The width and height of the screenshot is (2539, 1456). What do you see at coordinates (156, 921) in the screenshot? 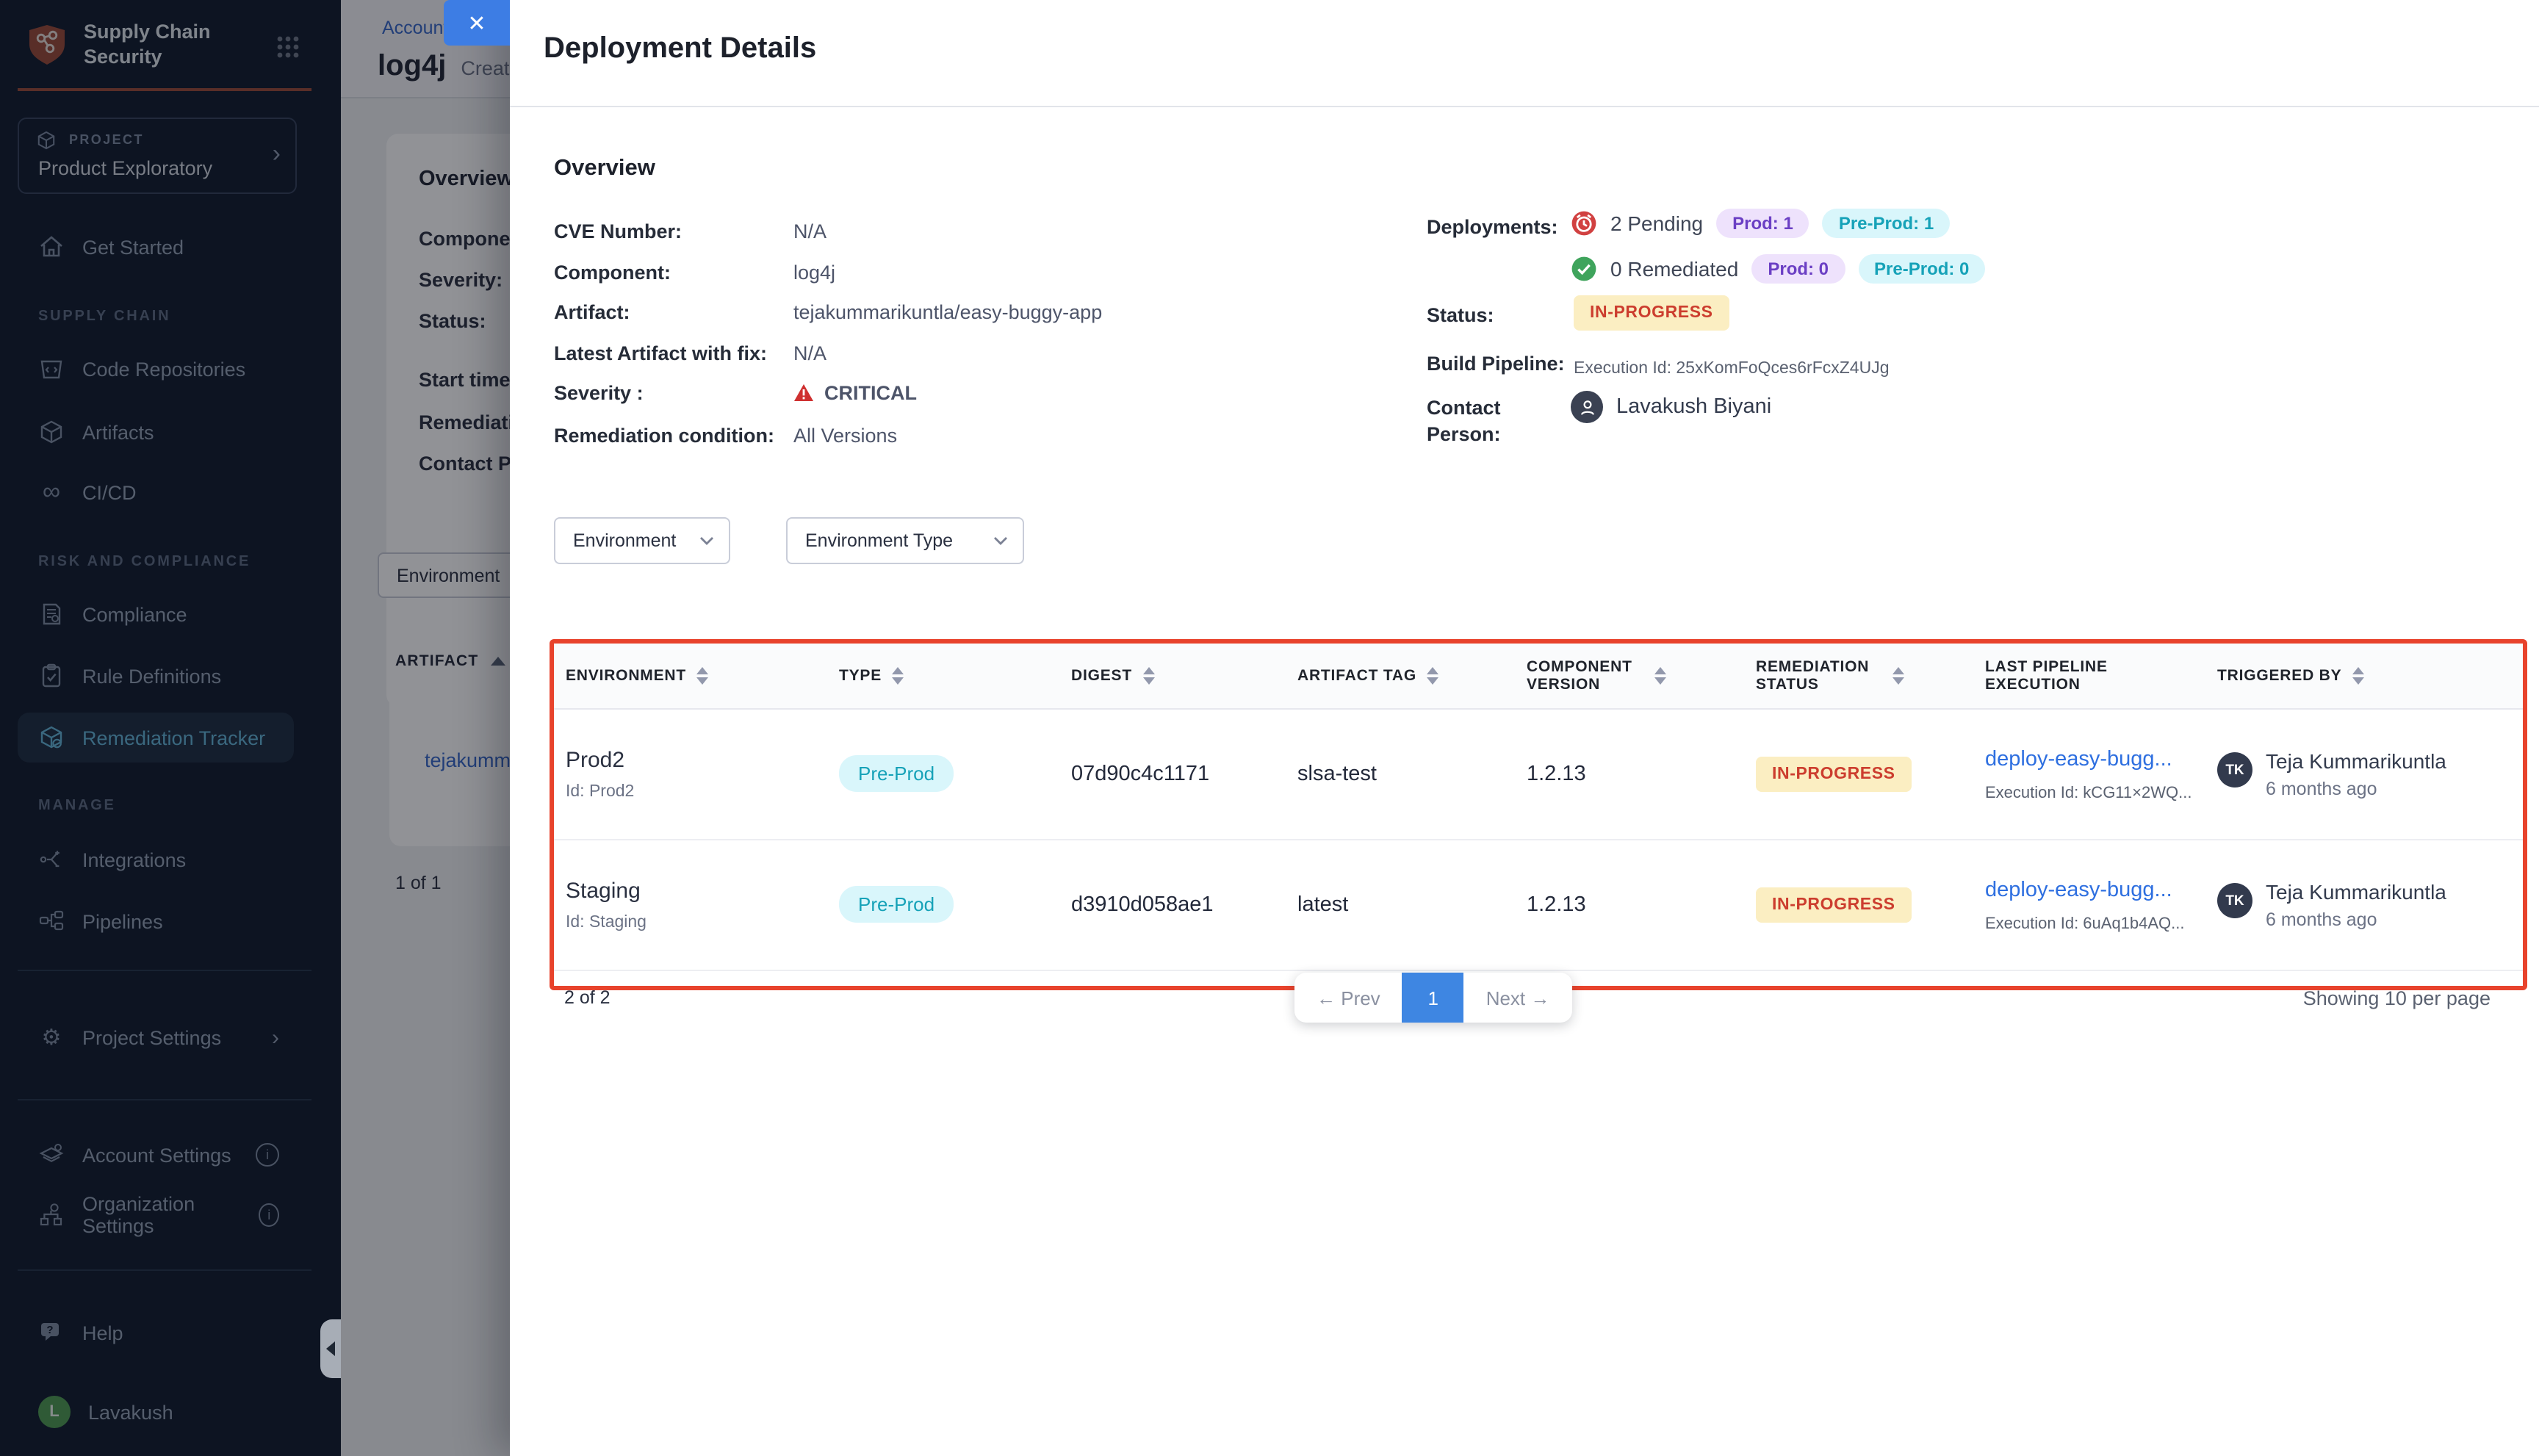
I see `sidebar-item-pipelines: Pipelines` at bounding box center [156, 921].